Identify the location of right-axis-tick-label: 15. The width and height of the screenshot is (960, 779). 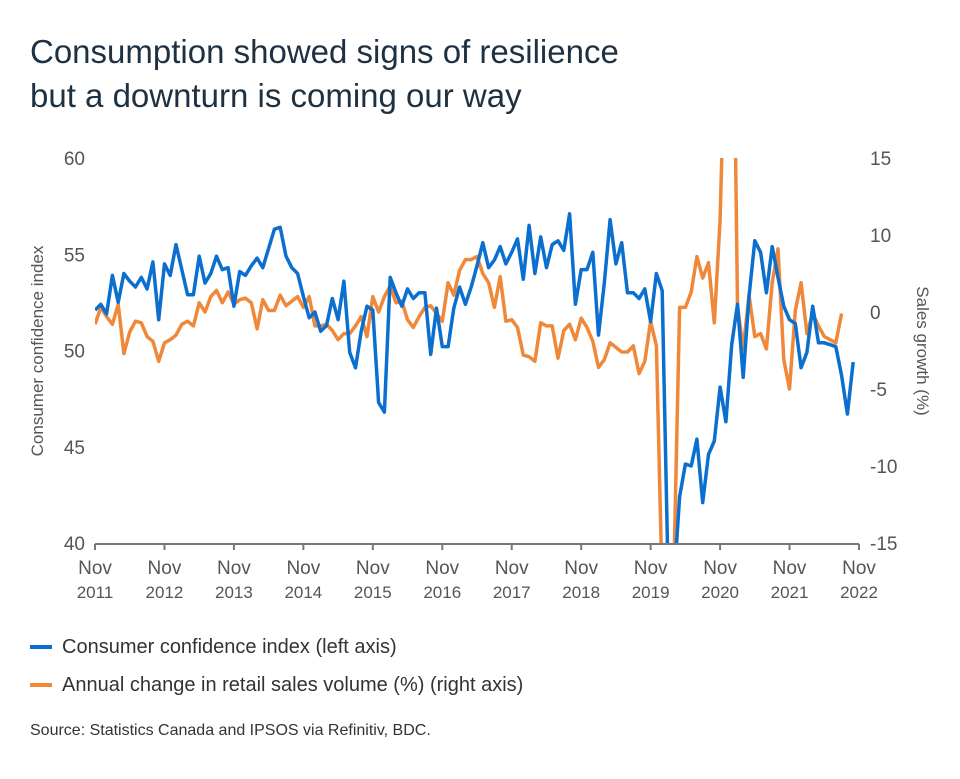
(880, 159).